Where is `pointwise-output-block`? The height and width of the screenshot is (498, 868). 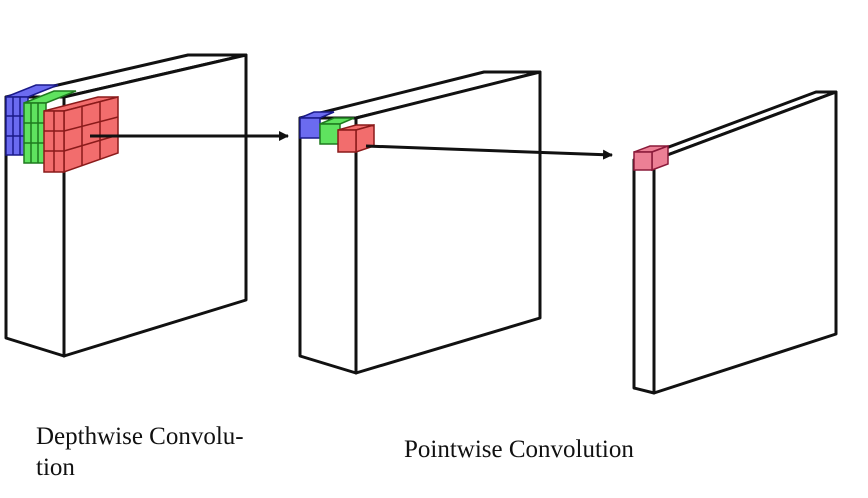
pointwise-output-block is located at coordinates (735, 242).